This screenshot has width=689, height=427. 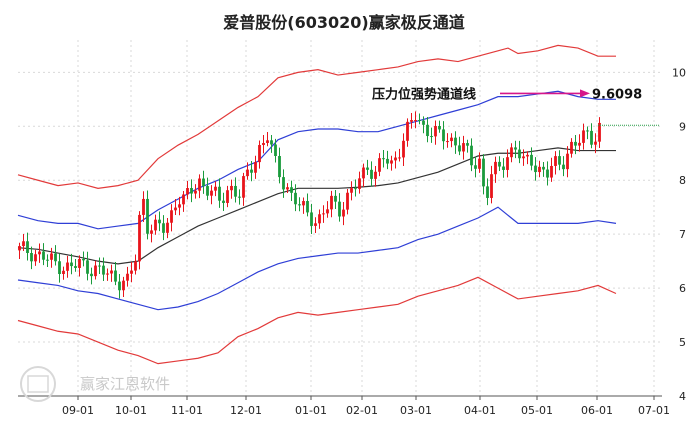 I want to click on watermark-text: 赢家江恩软件, so click(x=125, y=384).